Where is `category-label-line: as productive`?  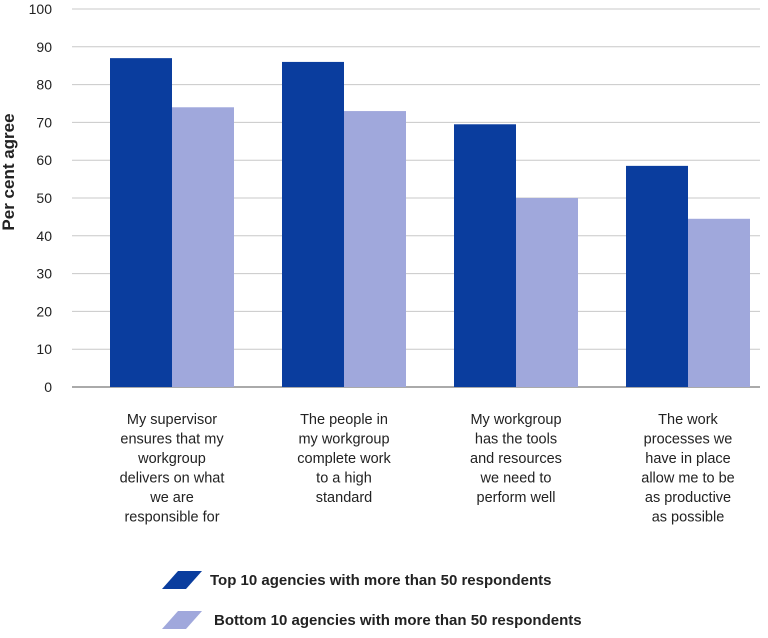
category-label-line: as productive is located at coordinates (688, 498).